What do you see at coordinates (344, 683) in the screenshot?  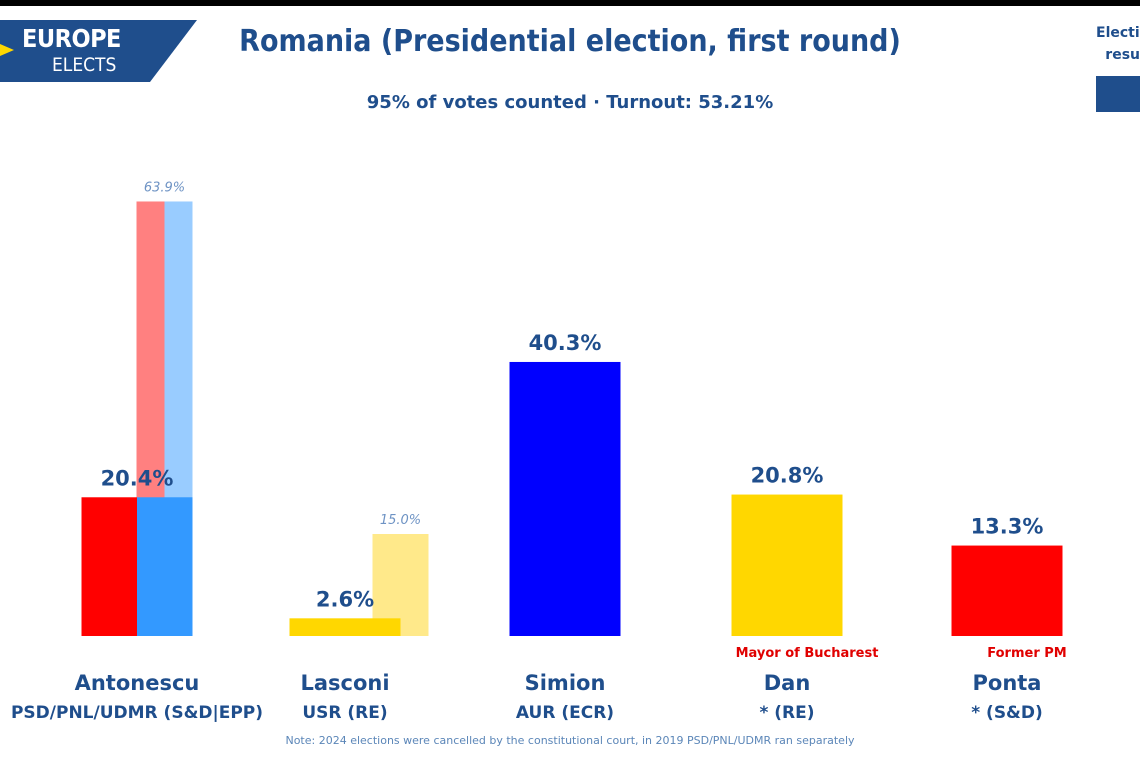 I see `candidate-name-lasconi: Lasconi` at bounding box center [344, 683].